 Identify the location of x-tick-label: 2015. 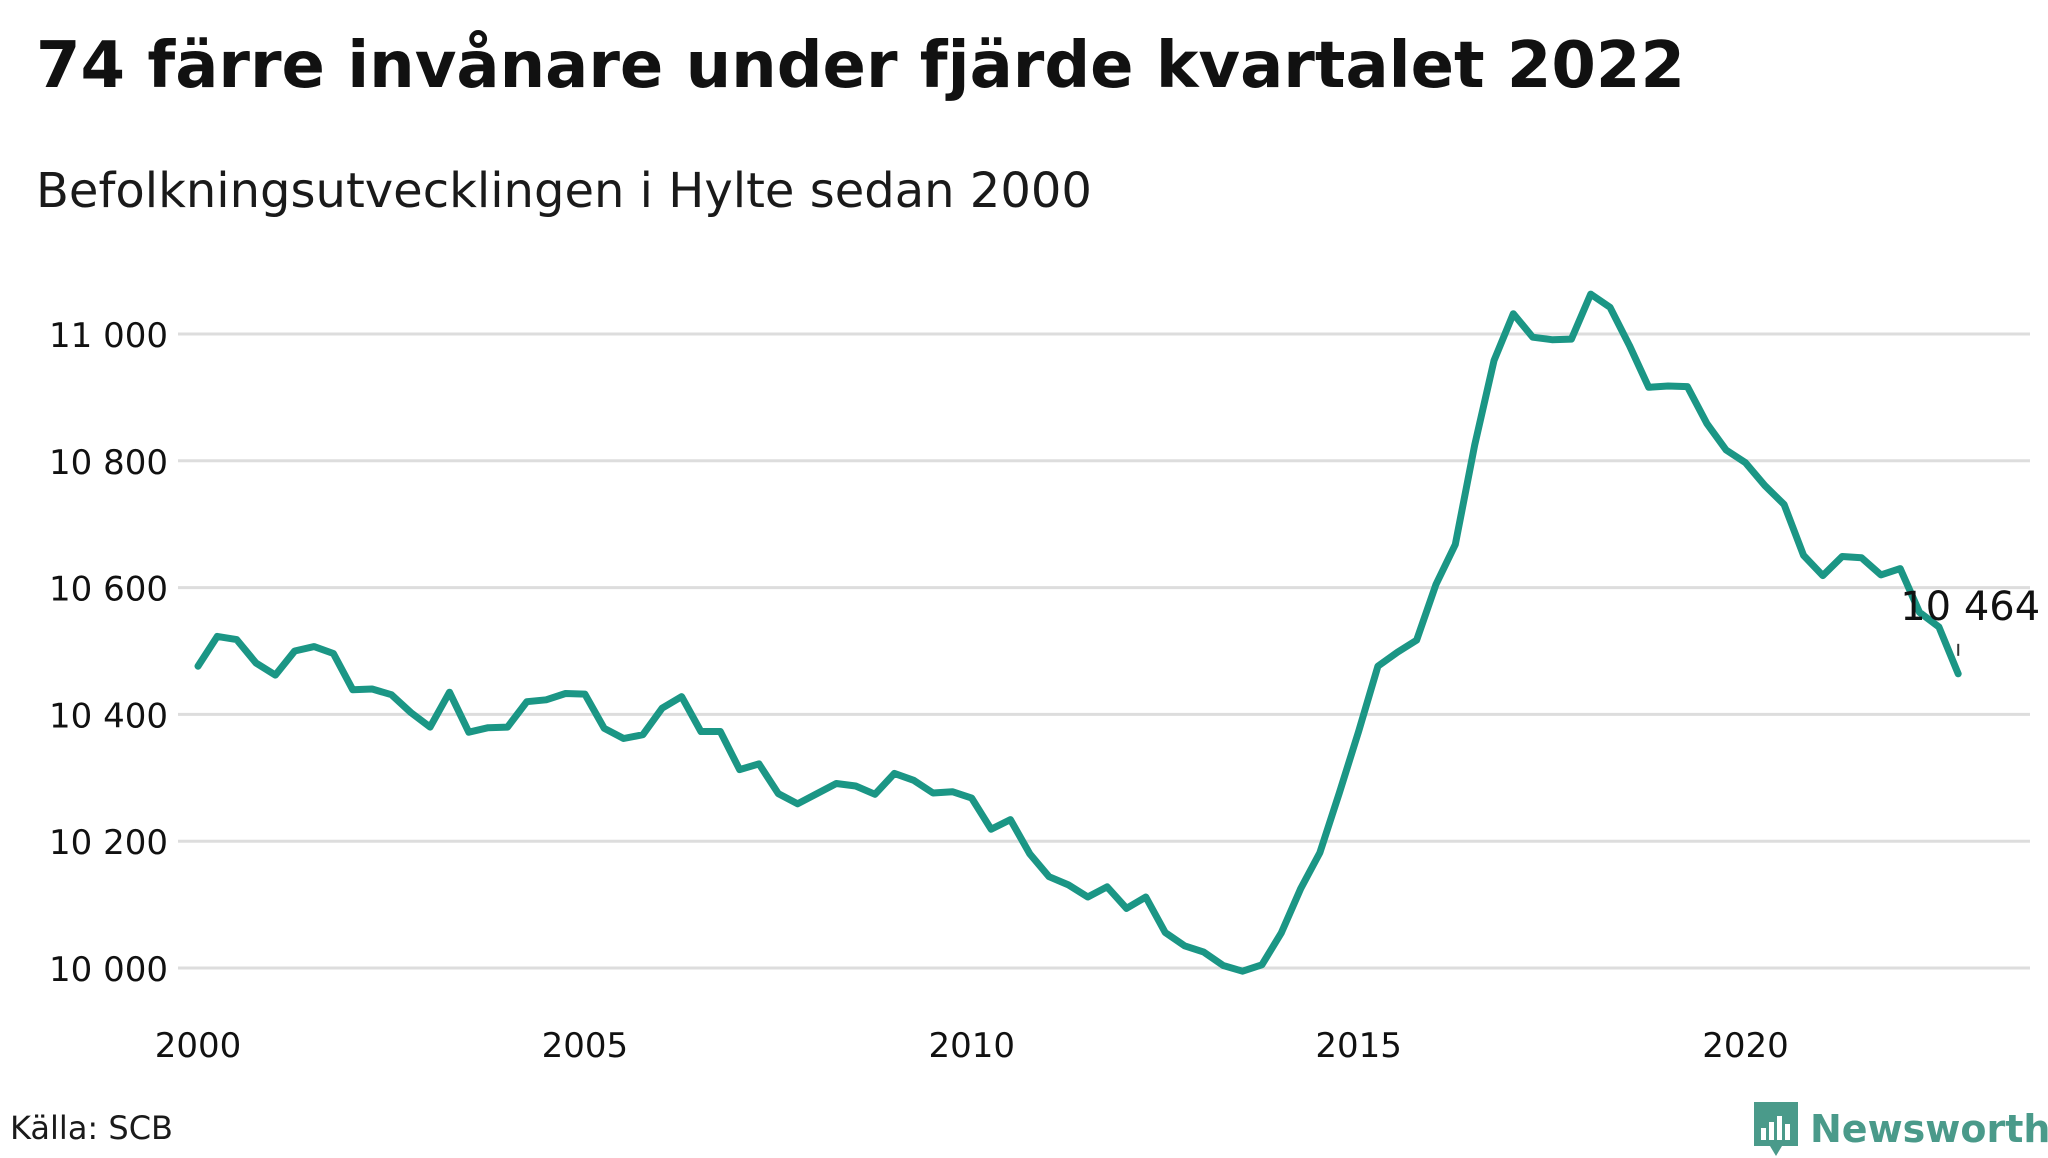
(1358, 1046).